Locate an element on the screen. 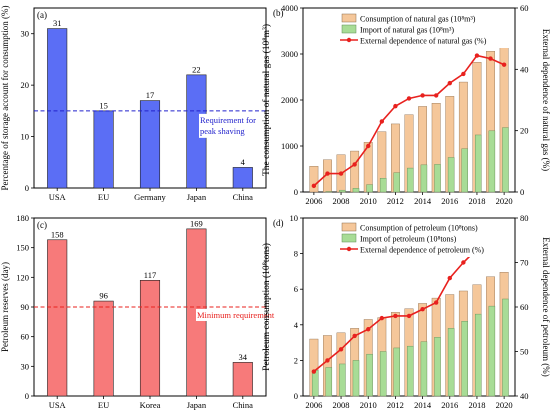 This screenshot has height=413, width=550. legend-swatch-marker is located at coordinates (349, 249).